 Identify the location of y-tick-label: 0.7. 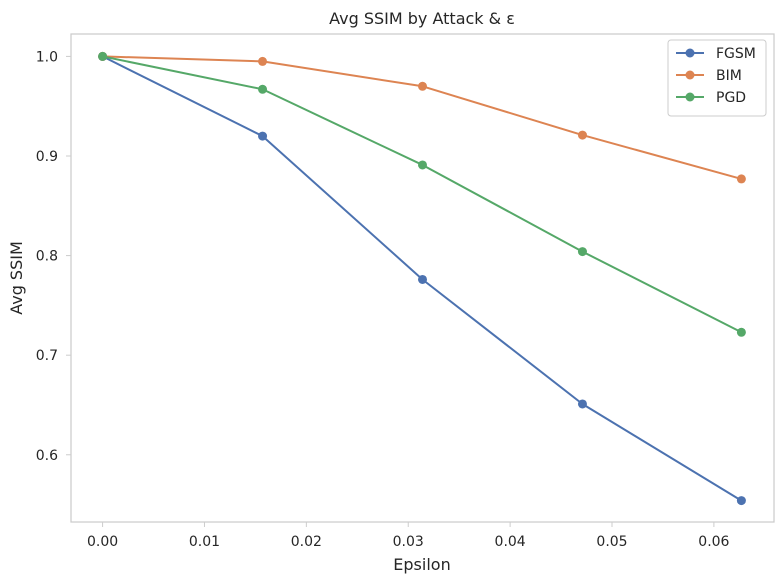
(47, 356).